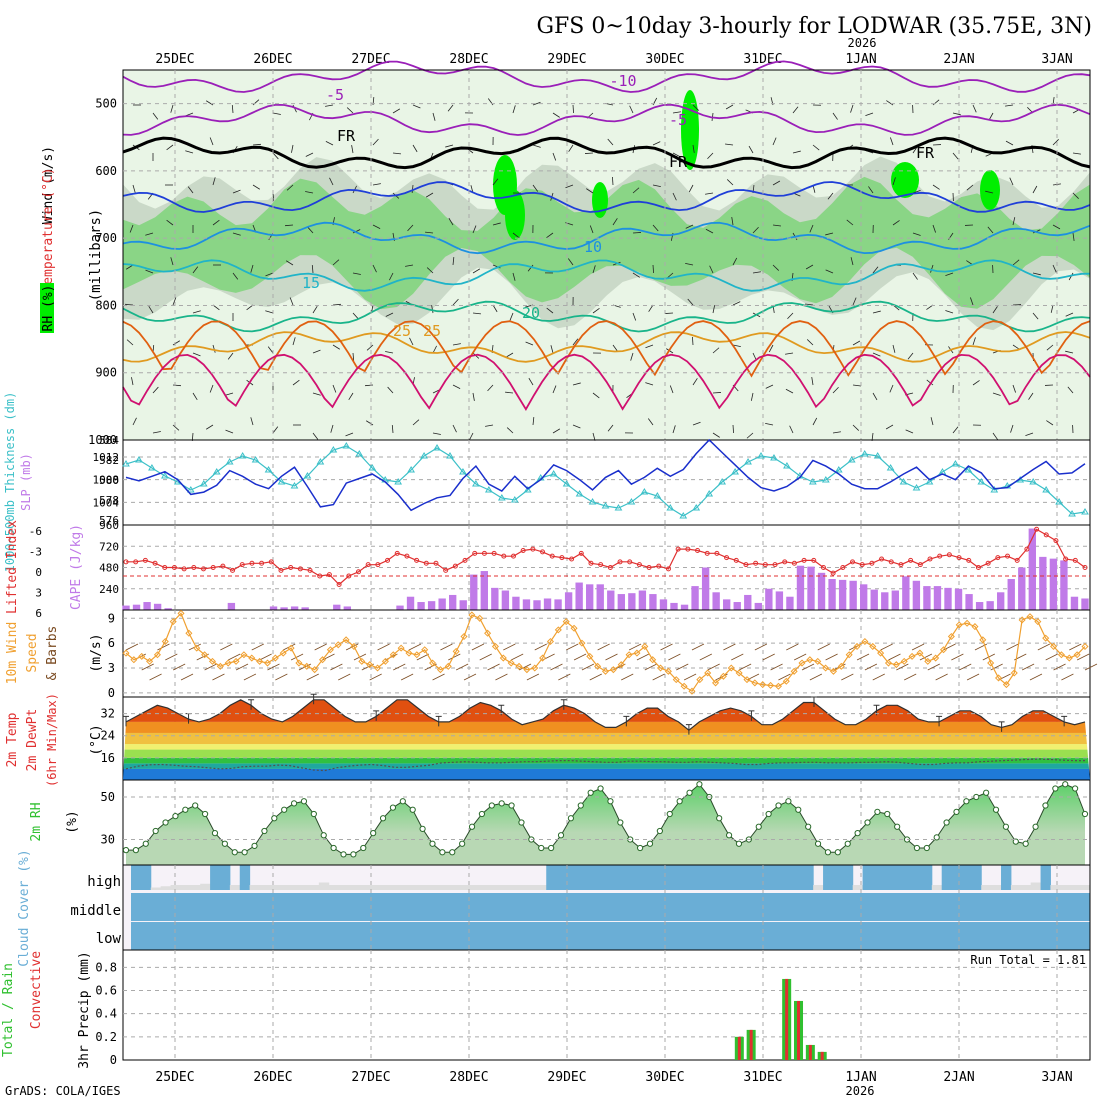 The height and width of the screenshot is (1100, 1100). Describe the element at coordinates (96, 255) in the screenshot. I see `pressure-axis-label: (millibars)` at that location.